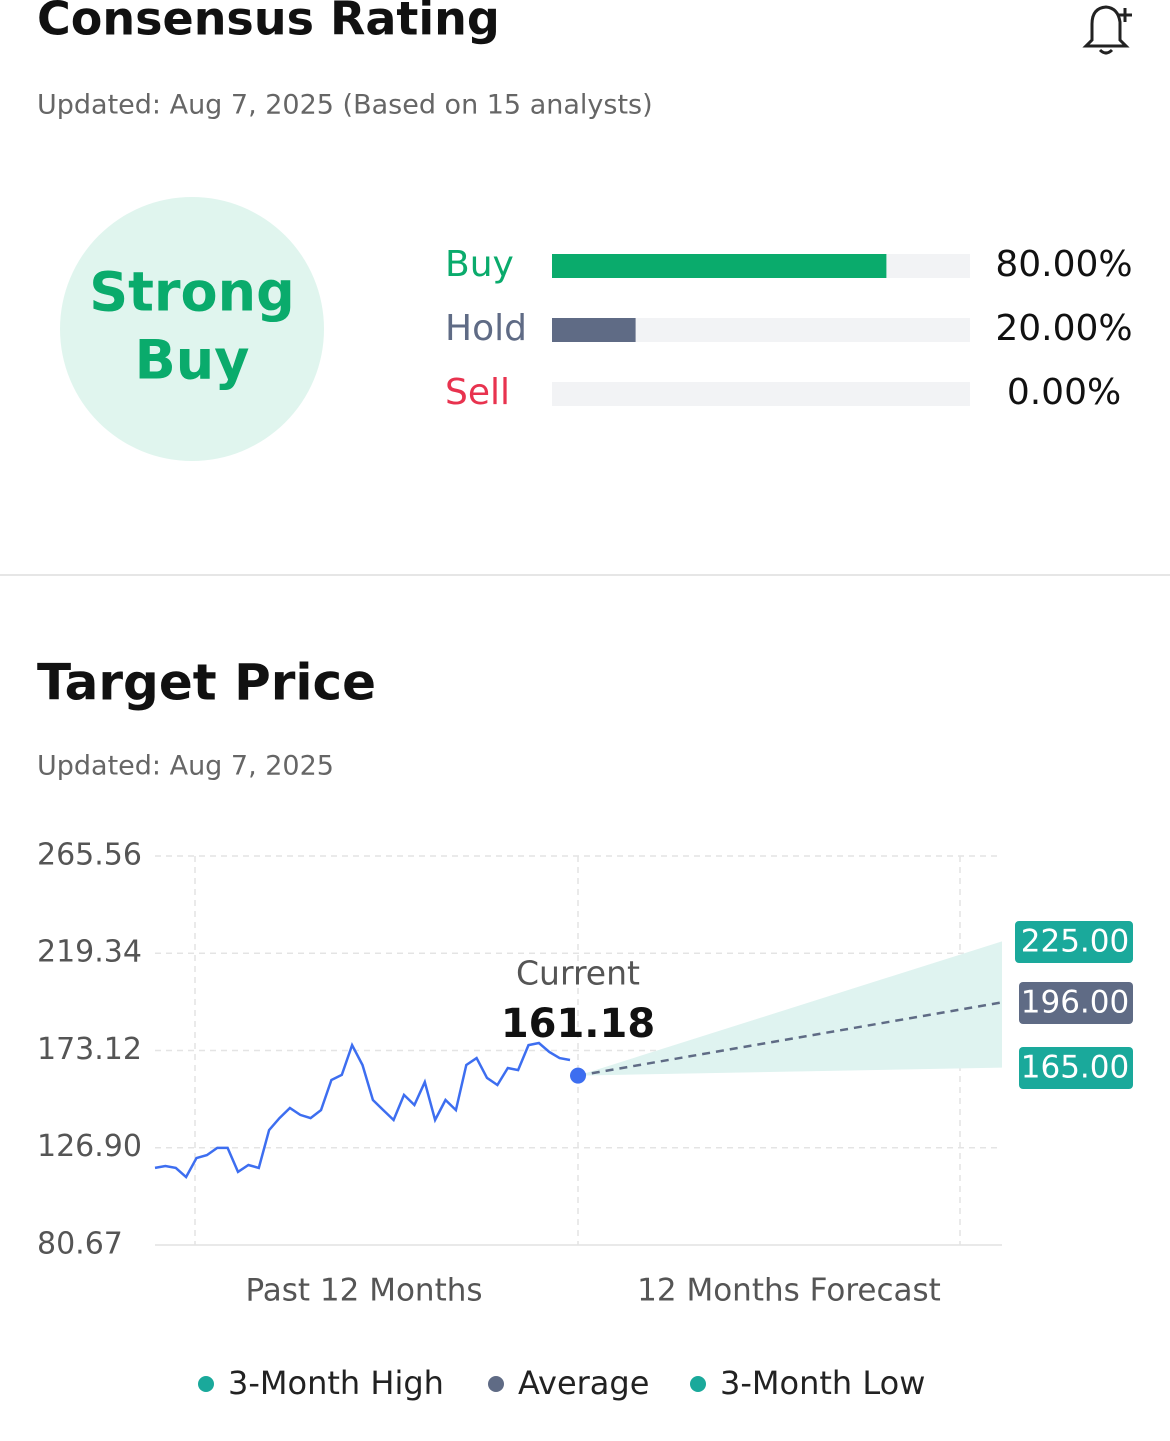 The height and width of the screenshot is (1441, 1170). Describe the element at coordinates (583, 1383) in the screenshot. I see `legend-label: Average` at that location.